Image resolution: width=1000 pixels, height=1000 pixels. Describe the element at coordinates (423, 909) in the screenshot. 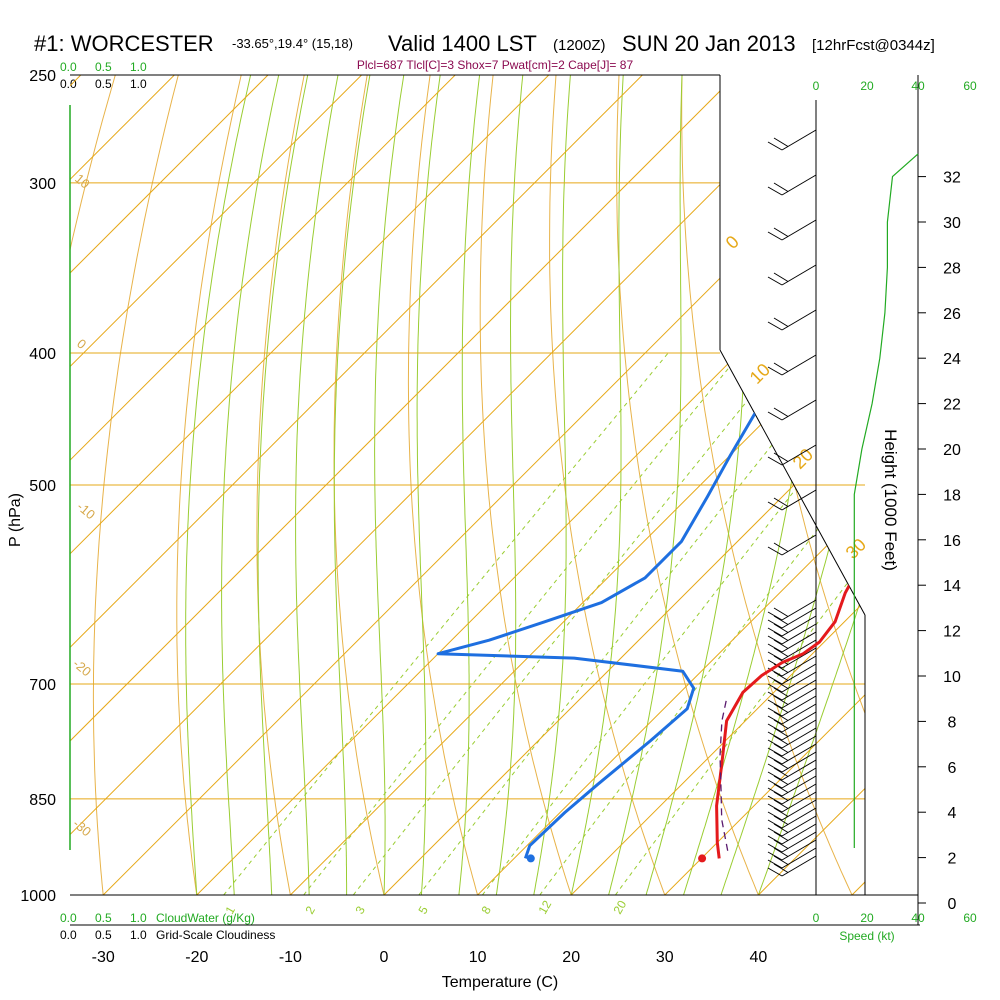

I see `mixing-ratio-label: 5` at that location.